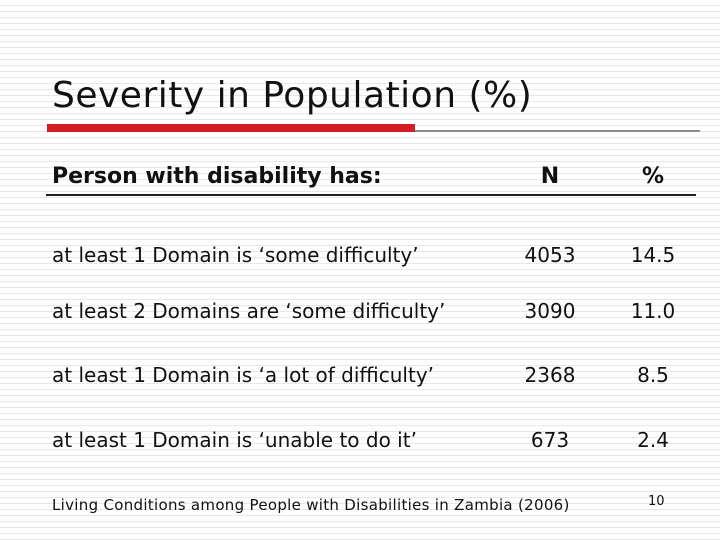 The height and width of the screenshot is (540, 720). Describe the element at coordinates (653, 440) in the screenshot. I see `row-percent-value: 2.4` at that location.